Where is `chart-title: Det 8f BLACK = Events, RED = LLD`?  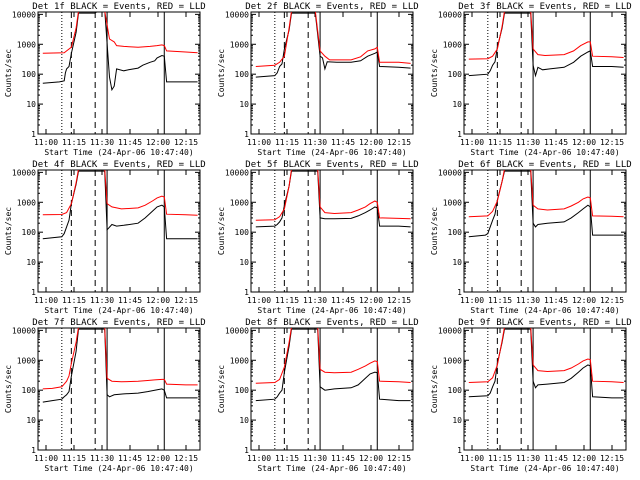 chart-title: Det 8f BLACK = Events, RED = LLD is located at coordinates (331, 323).